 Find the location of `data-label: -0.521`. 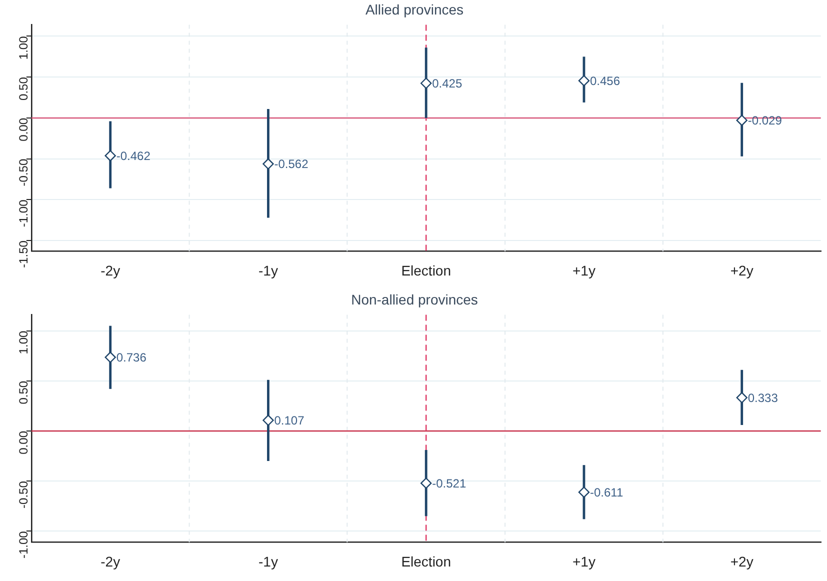

data-label: -0.521 is located at coordinates (449, 483).